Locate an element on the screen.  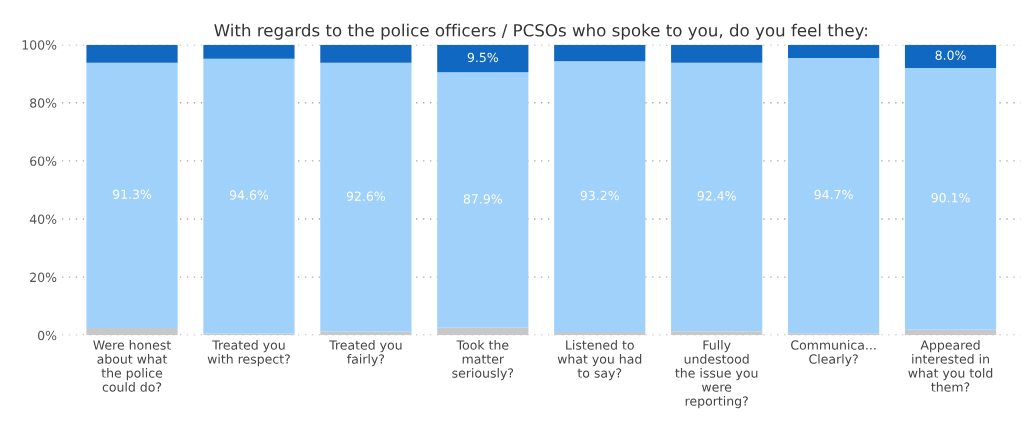
data-label: 92.6% is located at coordinates (366, 196).